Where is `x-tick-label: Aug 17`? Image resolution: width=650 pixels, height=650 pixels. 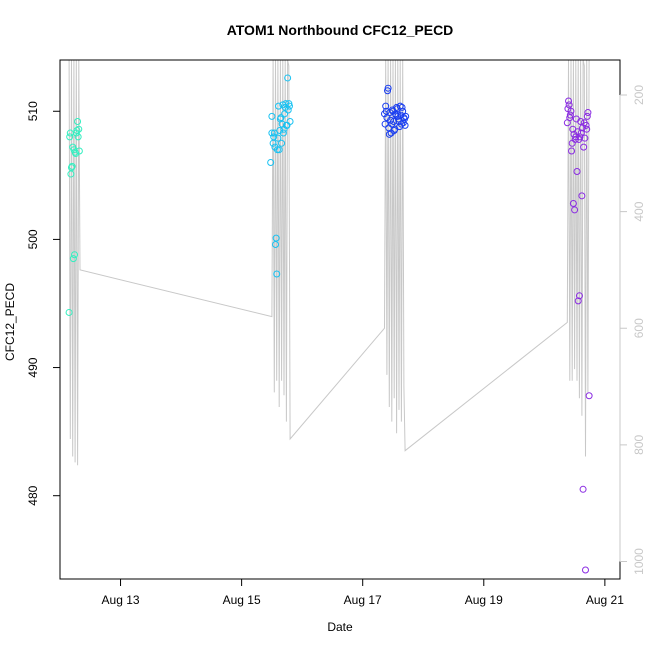
x-tick-label: Aug 17 is located at coordinates (363, 600).